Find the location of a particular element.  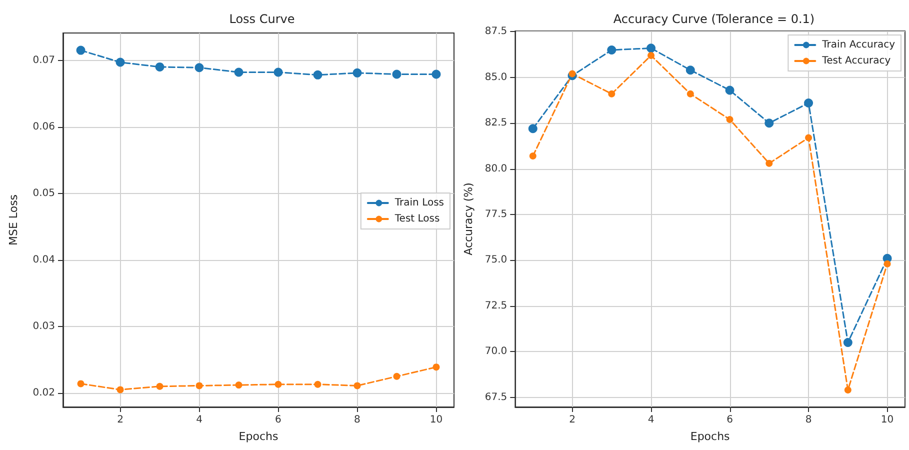

y-axis-title: Accuracy (%) is located at coordinates (468, 219).